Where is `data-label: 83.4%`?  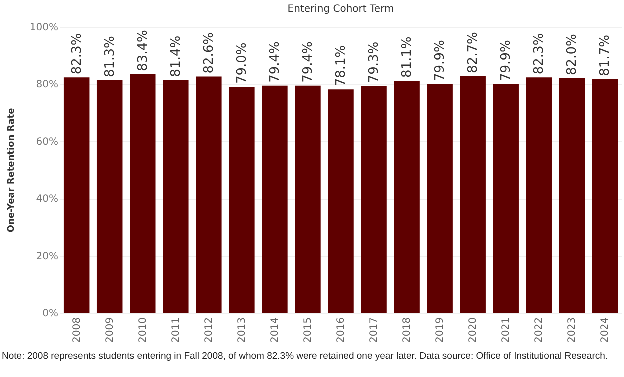
data-label: 83.4% is located at coordinates (143, 51).